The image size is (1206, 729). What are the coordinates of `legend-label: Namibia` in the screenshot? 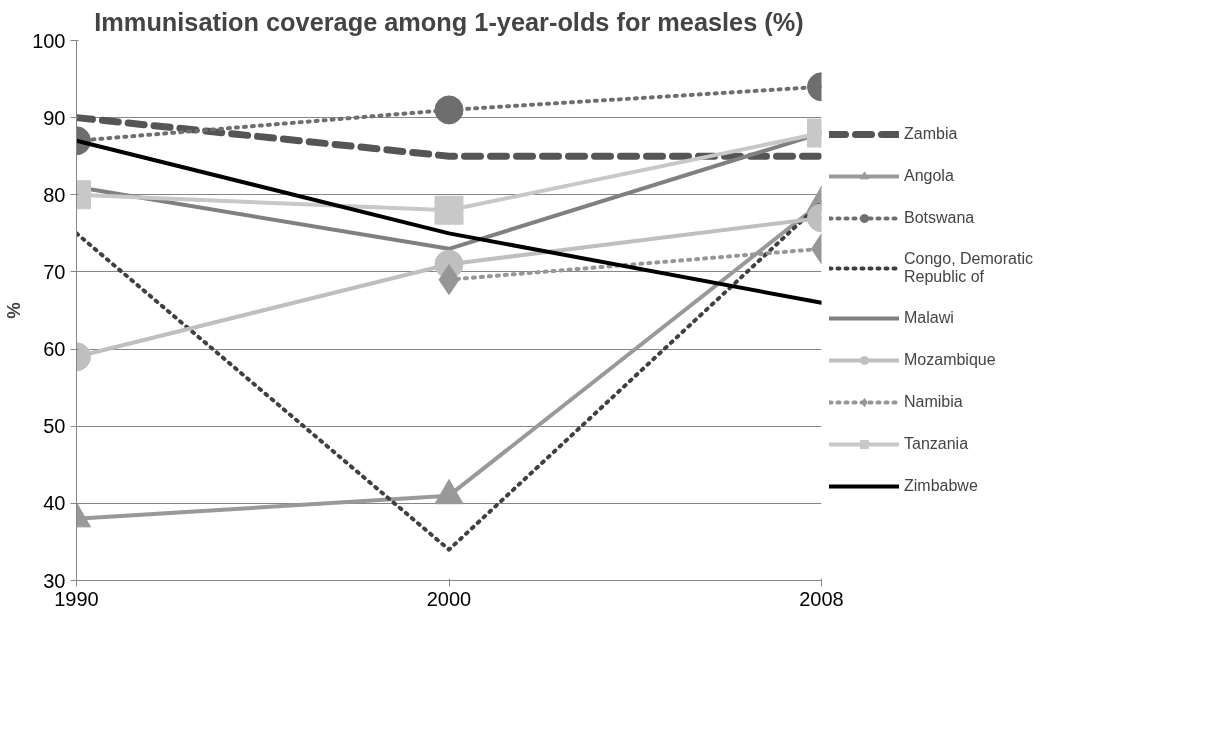 It's located at (934, 402).